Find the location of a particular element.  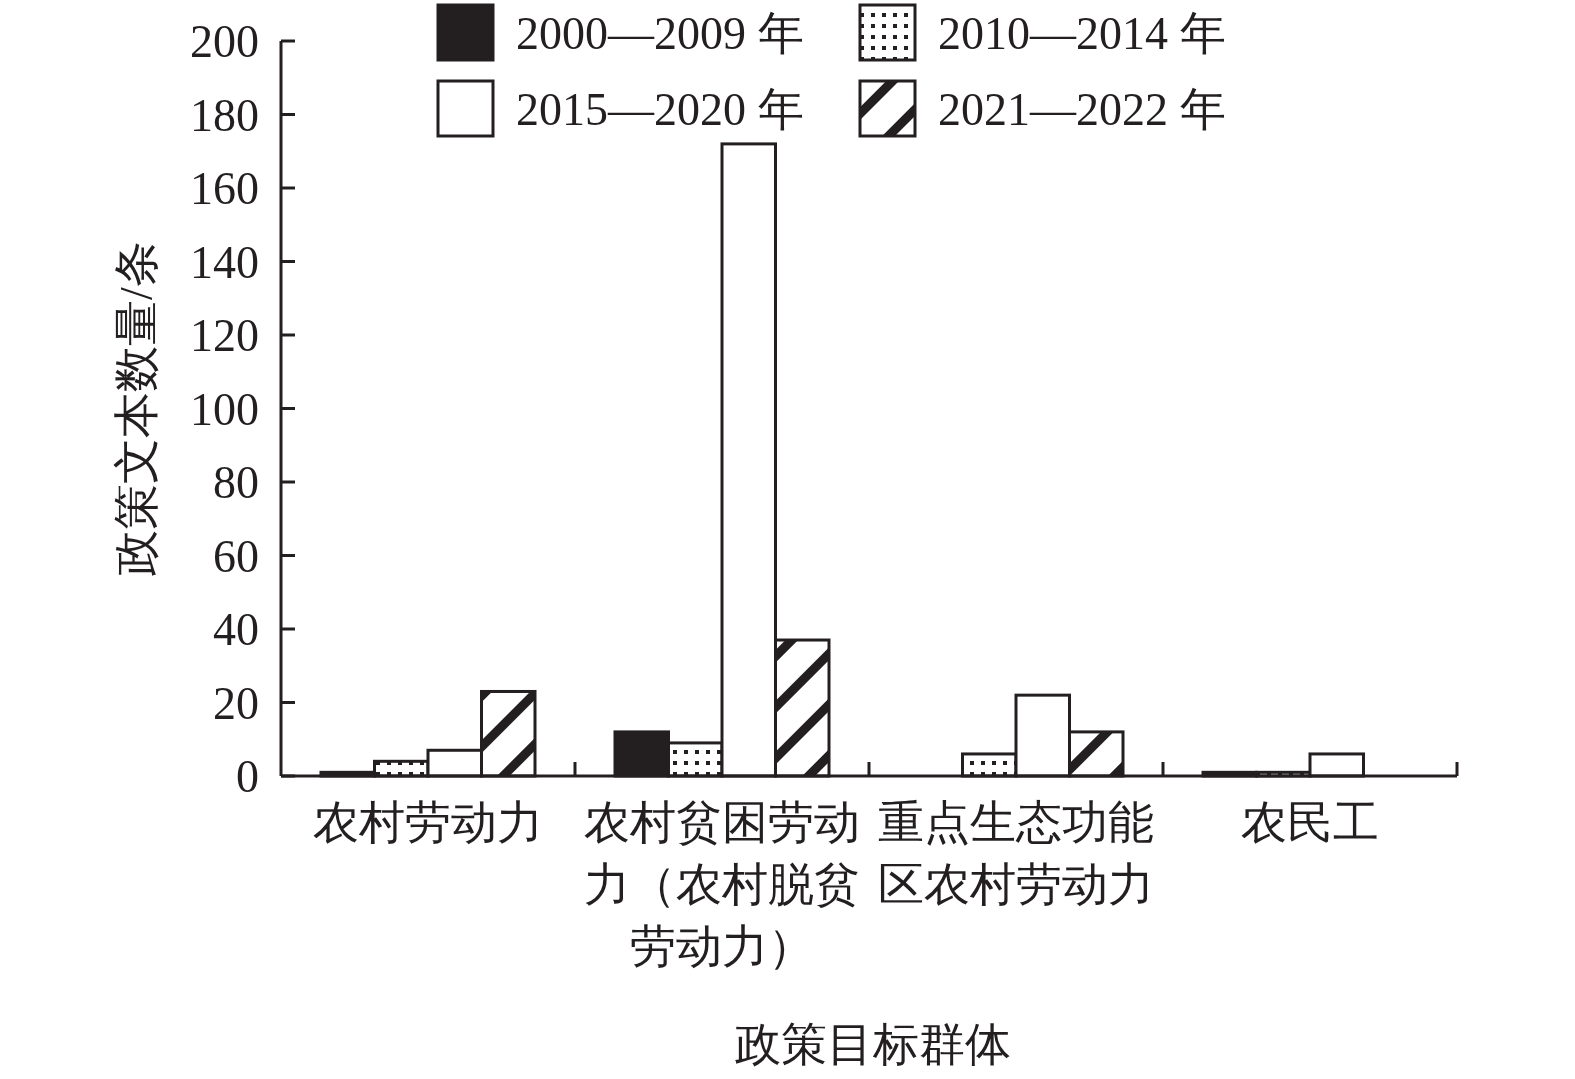

x-tick-label: 农村贫困劳动力（农村脱贫劳动力） is located at coordinates (722, 884).